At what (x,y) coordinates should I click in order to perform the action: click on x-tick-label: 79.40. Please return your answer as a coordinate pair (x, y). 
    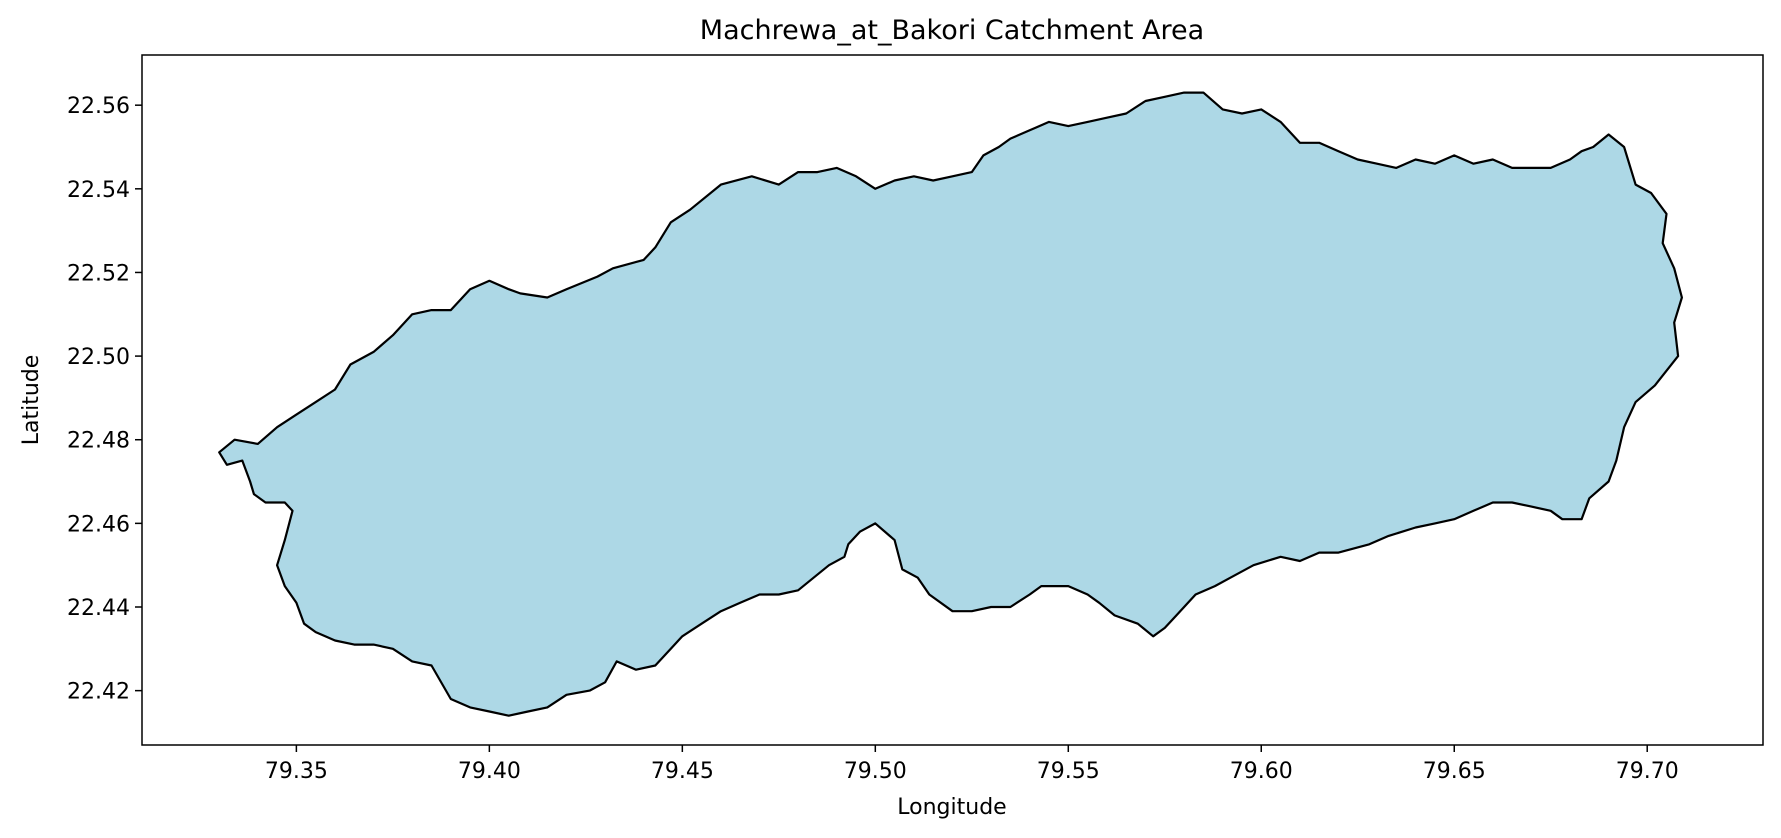
    Looking at the image, I should click on (489, 771).